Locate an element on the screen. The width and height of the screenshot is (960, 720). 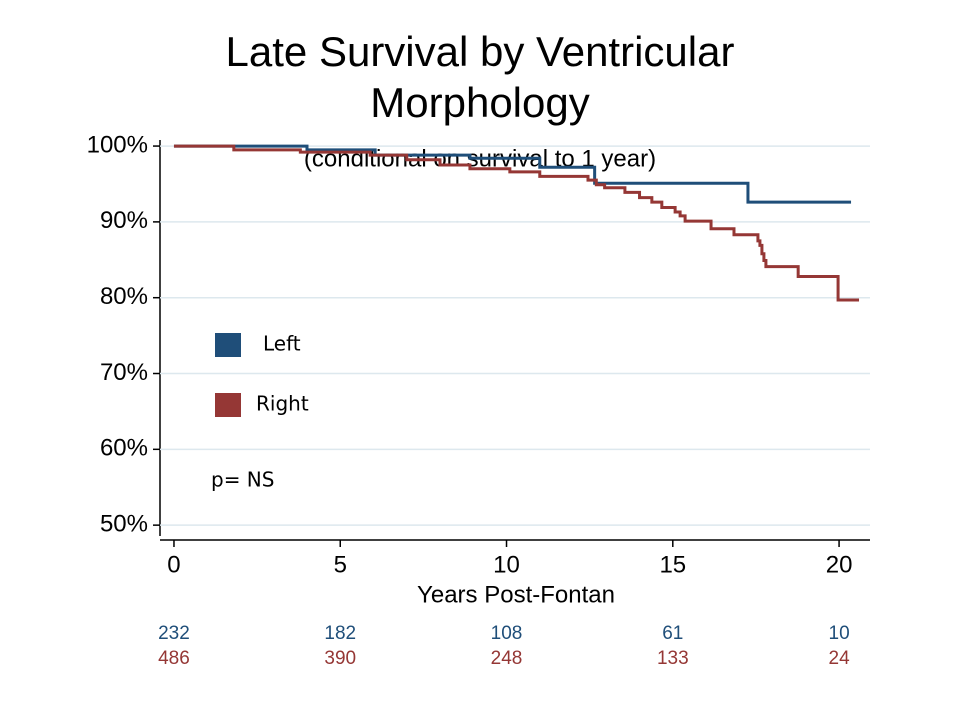
legend-label: Right is located at coordinates (282, 404).